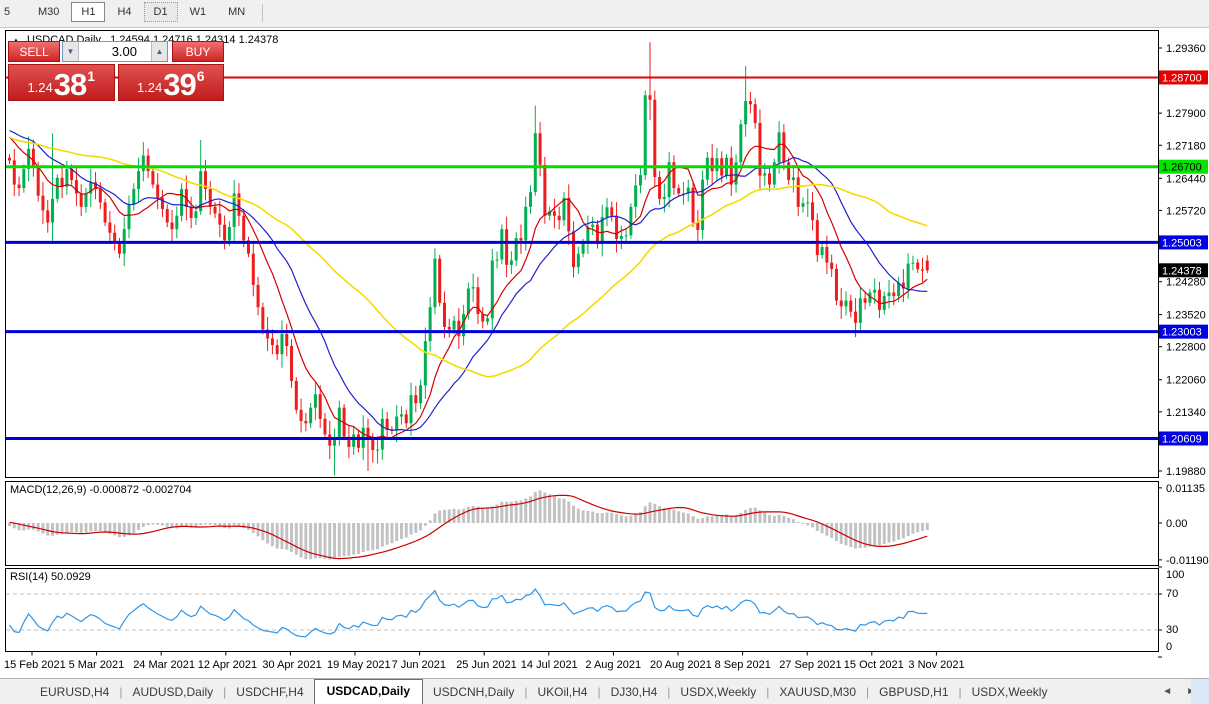 The height and width of the screenshot is (704, 1209). Describe the element at coordinates (743, 665) in the screenshot. I see `svg-text: 8 Sep 2021` at that location.